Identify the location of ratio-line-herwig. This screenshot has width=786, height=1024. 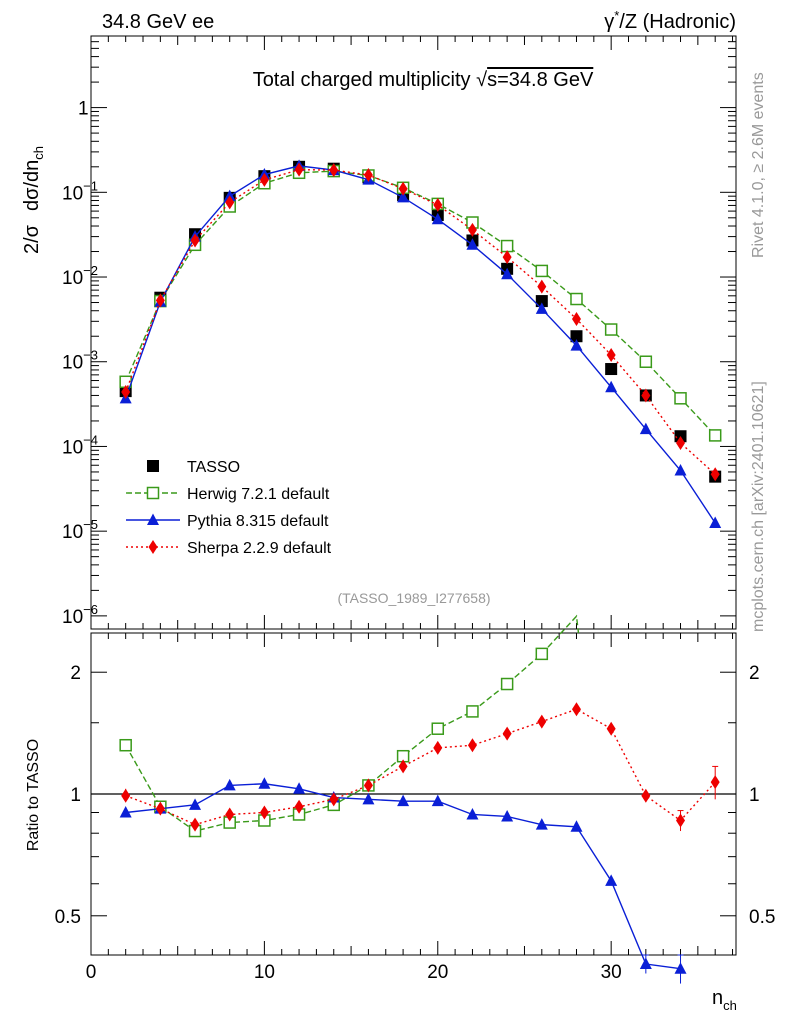
(352, 723).